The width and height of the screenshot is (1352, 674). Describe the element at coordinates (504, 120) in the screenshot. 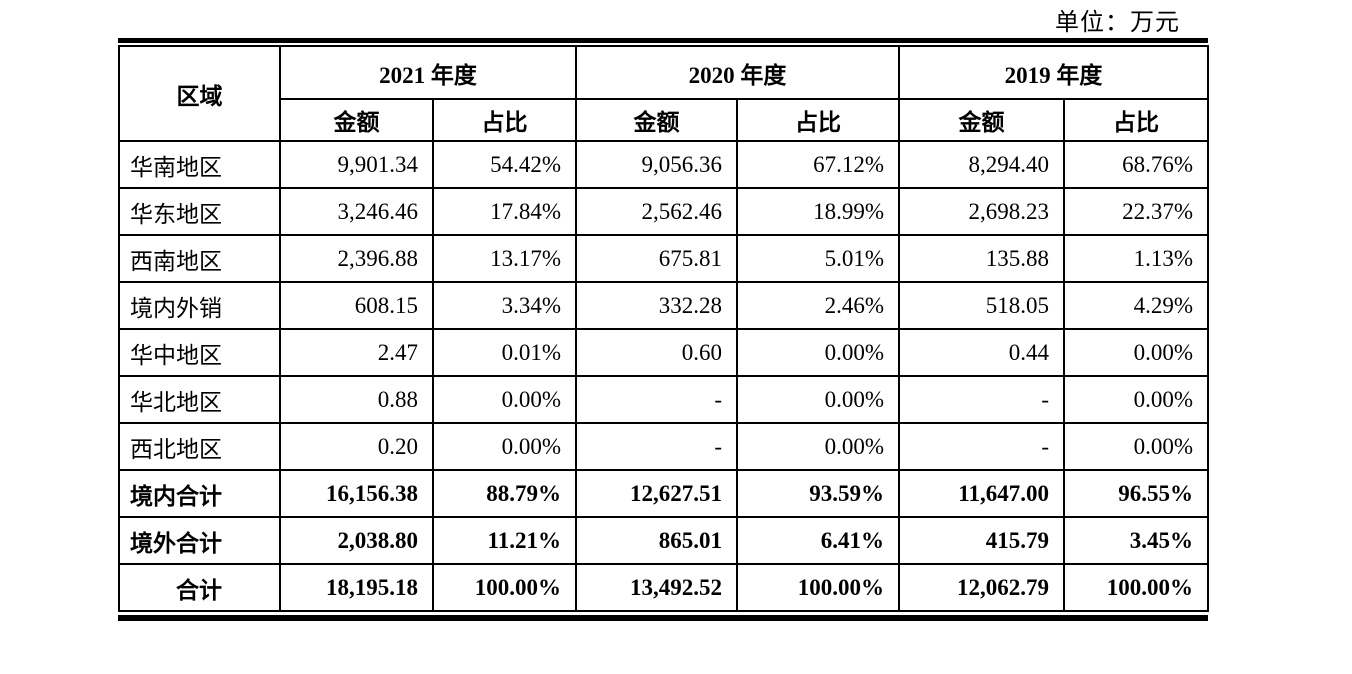

I see `column-header-ratio-2021: 占比` at that location.